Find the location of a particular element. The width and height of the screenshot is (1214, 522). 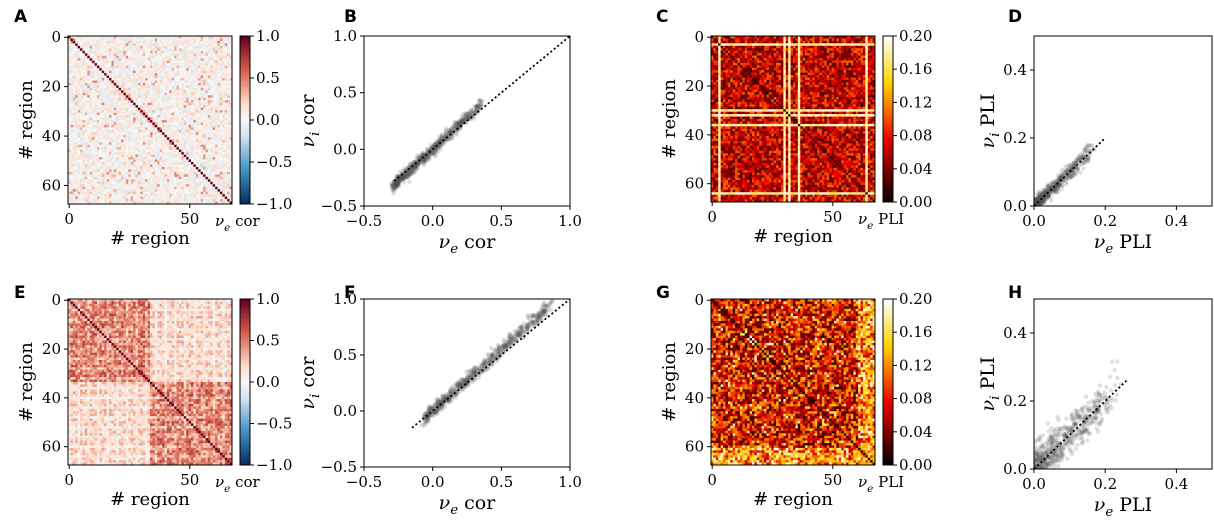

scatter-point is located at coordinates (471, 110).